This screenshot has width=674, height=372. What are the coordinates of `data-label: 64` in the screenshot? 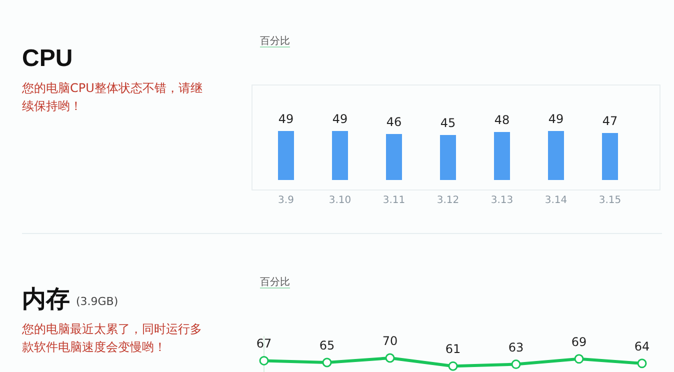 It's located at (642, 346).